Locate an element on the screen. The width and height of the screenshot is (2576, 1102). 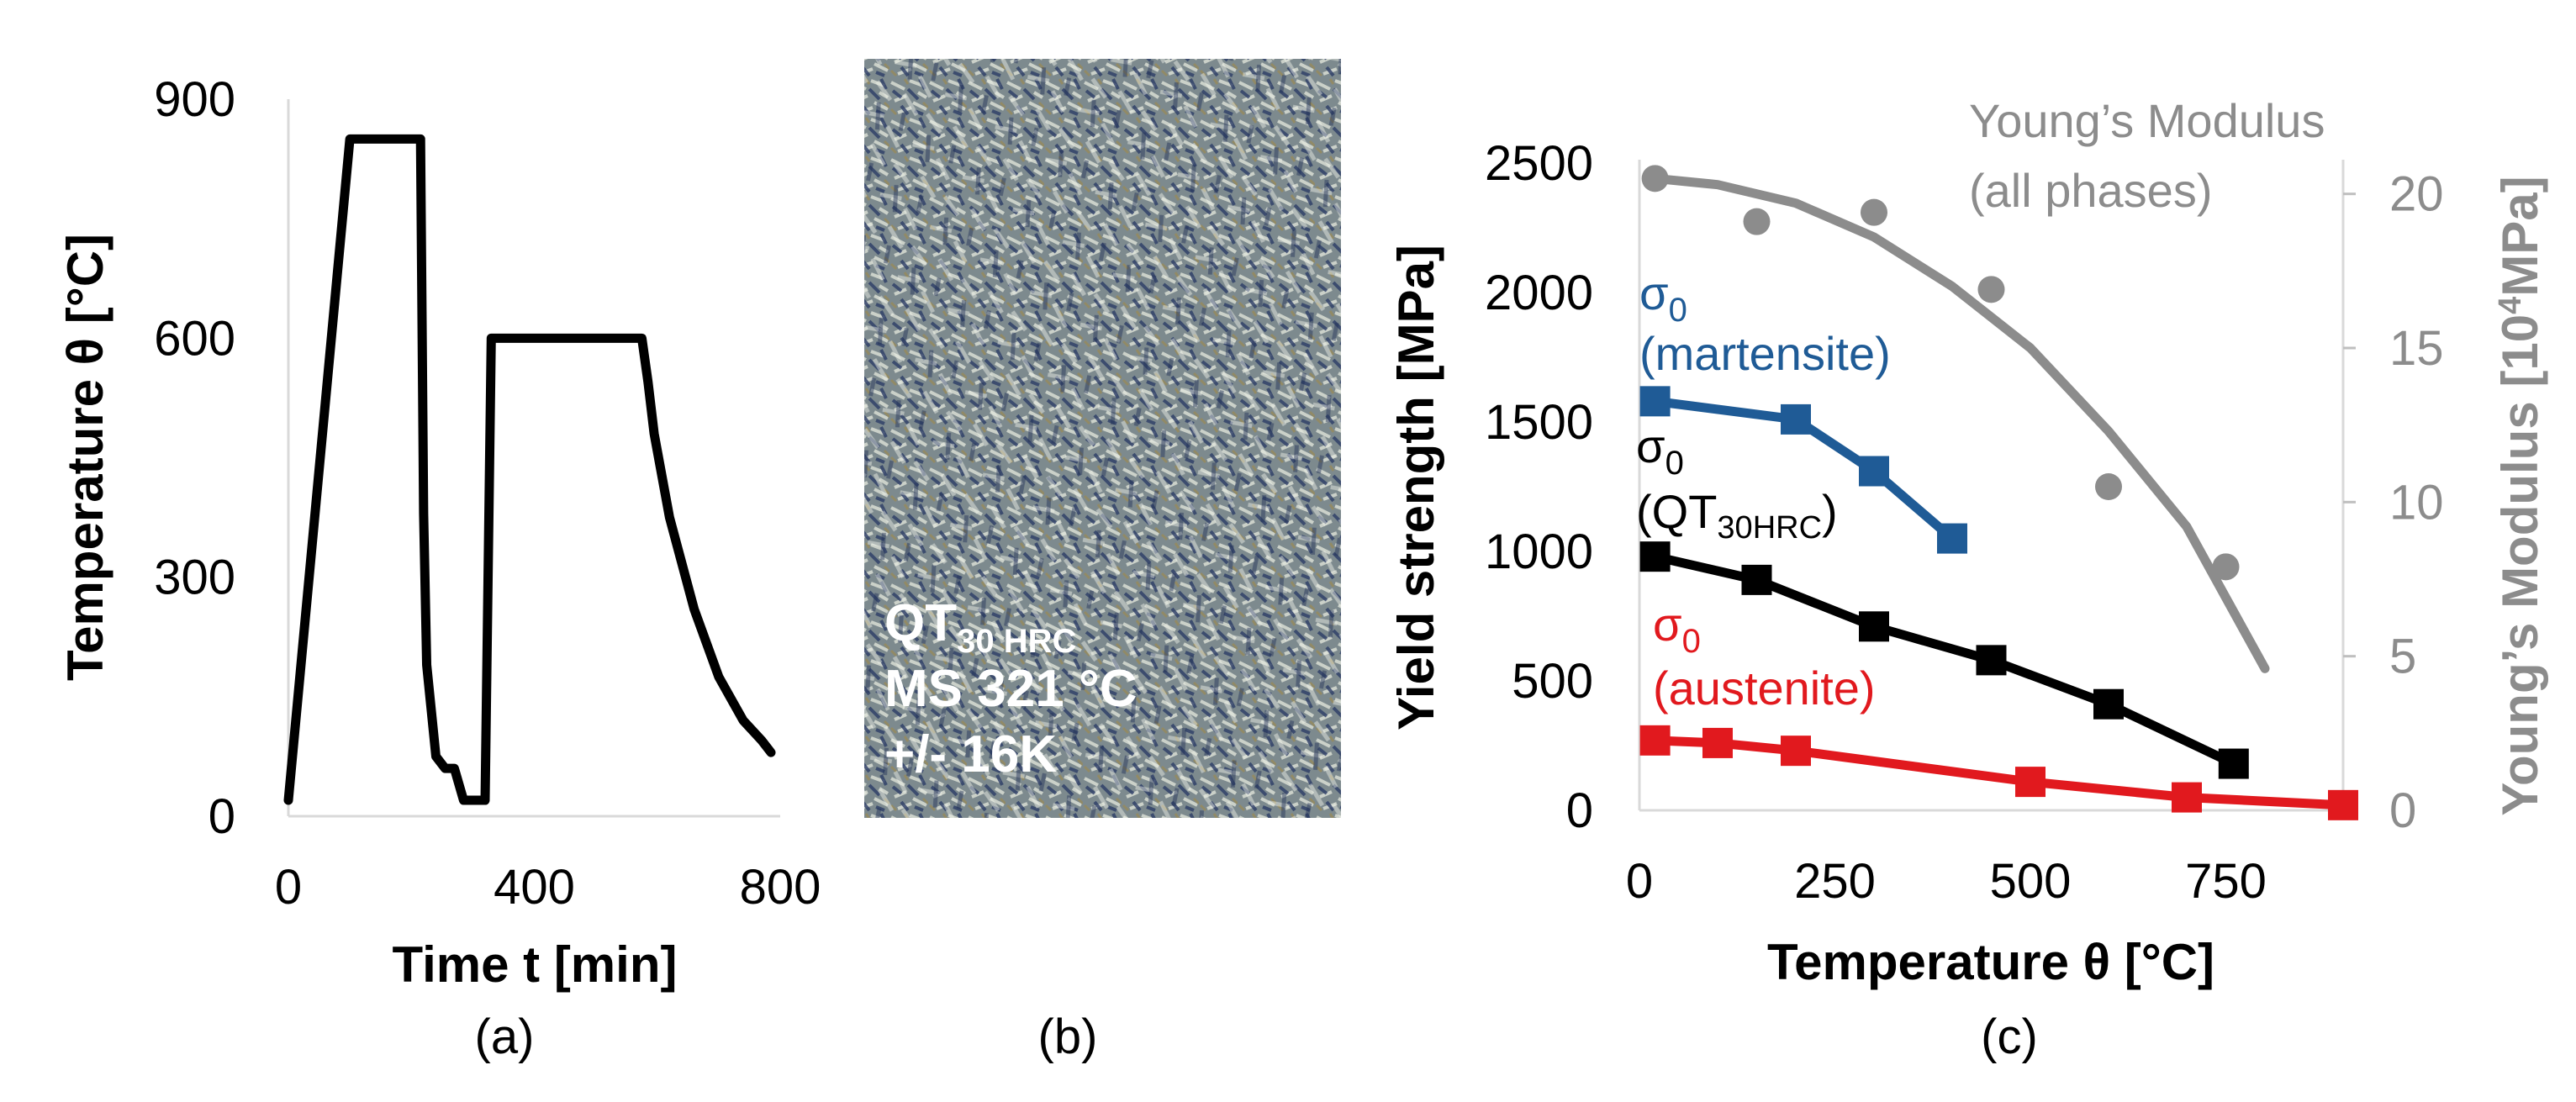
chart-a-y-label: Temperature θ [°C] is located at coordinates (85, 457).